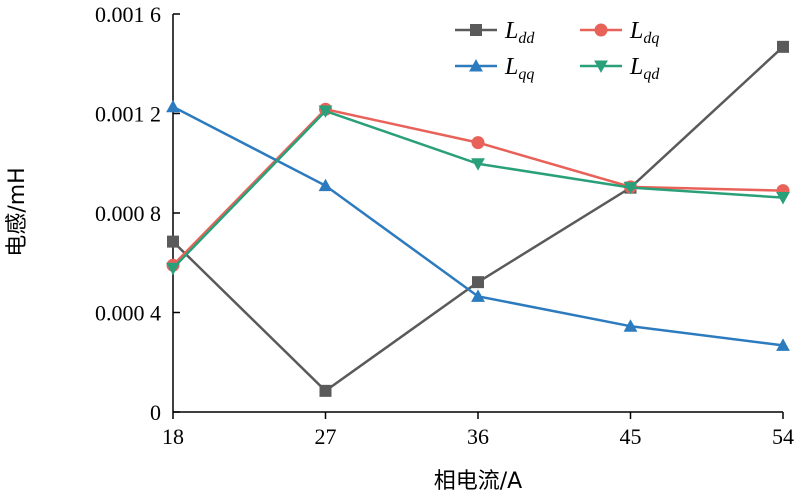 Image resolution: width=800 pixels, height=501 pixels. Describe the element at coordinates (619, 32) in the screenshot. I see `legend-entry: Ldq` at that location.